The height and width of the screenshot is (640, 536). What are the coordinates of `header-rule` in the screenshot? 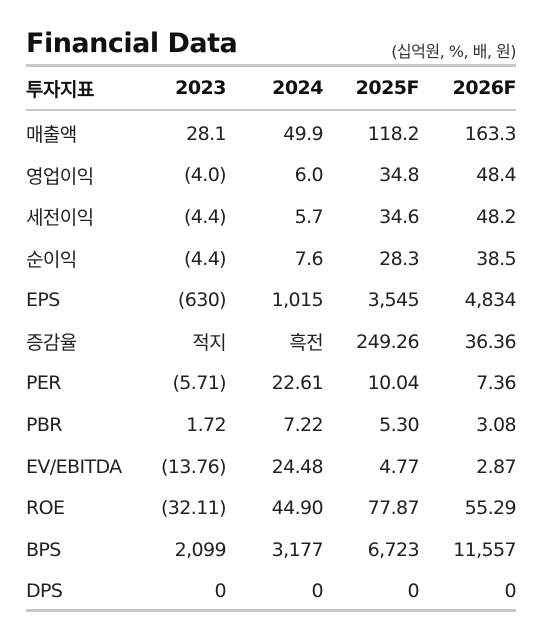 It's located at (271, 110).